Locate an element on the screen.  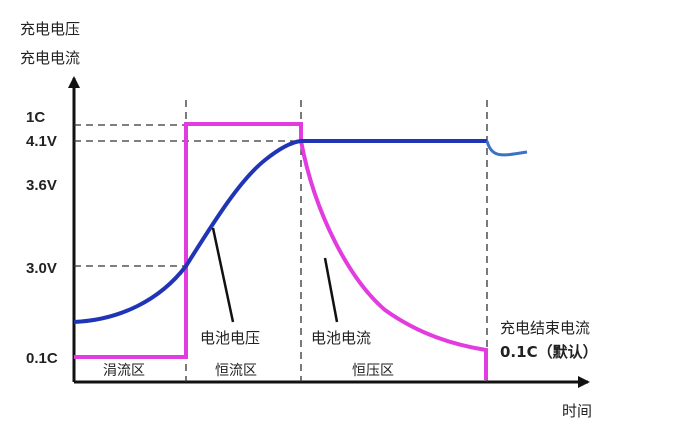
end-current-label: 充电结束电流 is located at coordinates (545, 328).